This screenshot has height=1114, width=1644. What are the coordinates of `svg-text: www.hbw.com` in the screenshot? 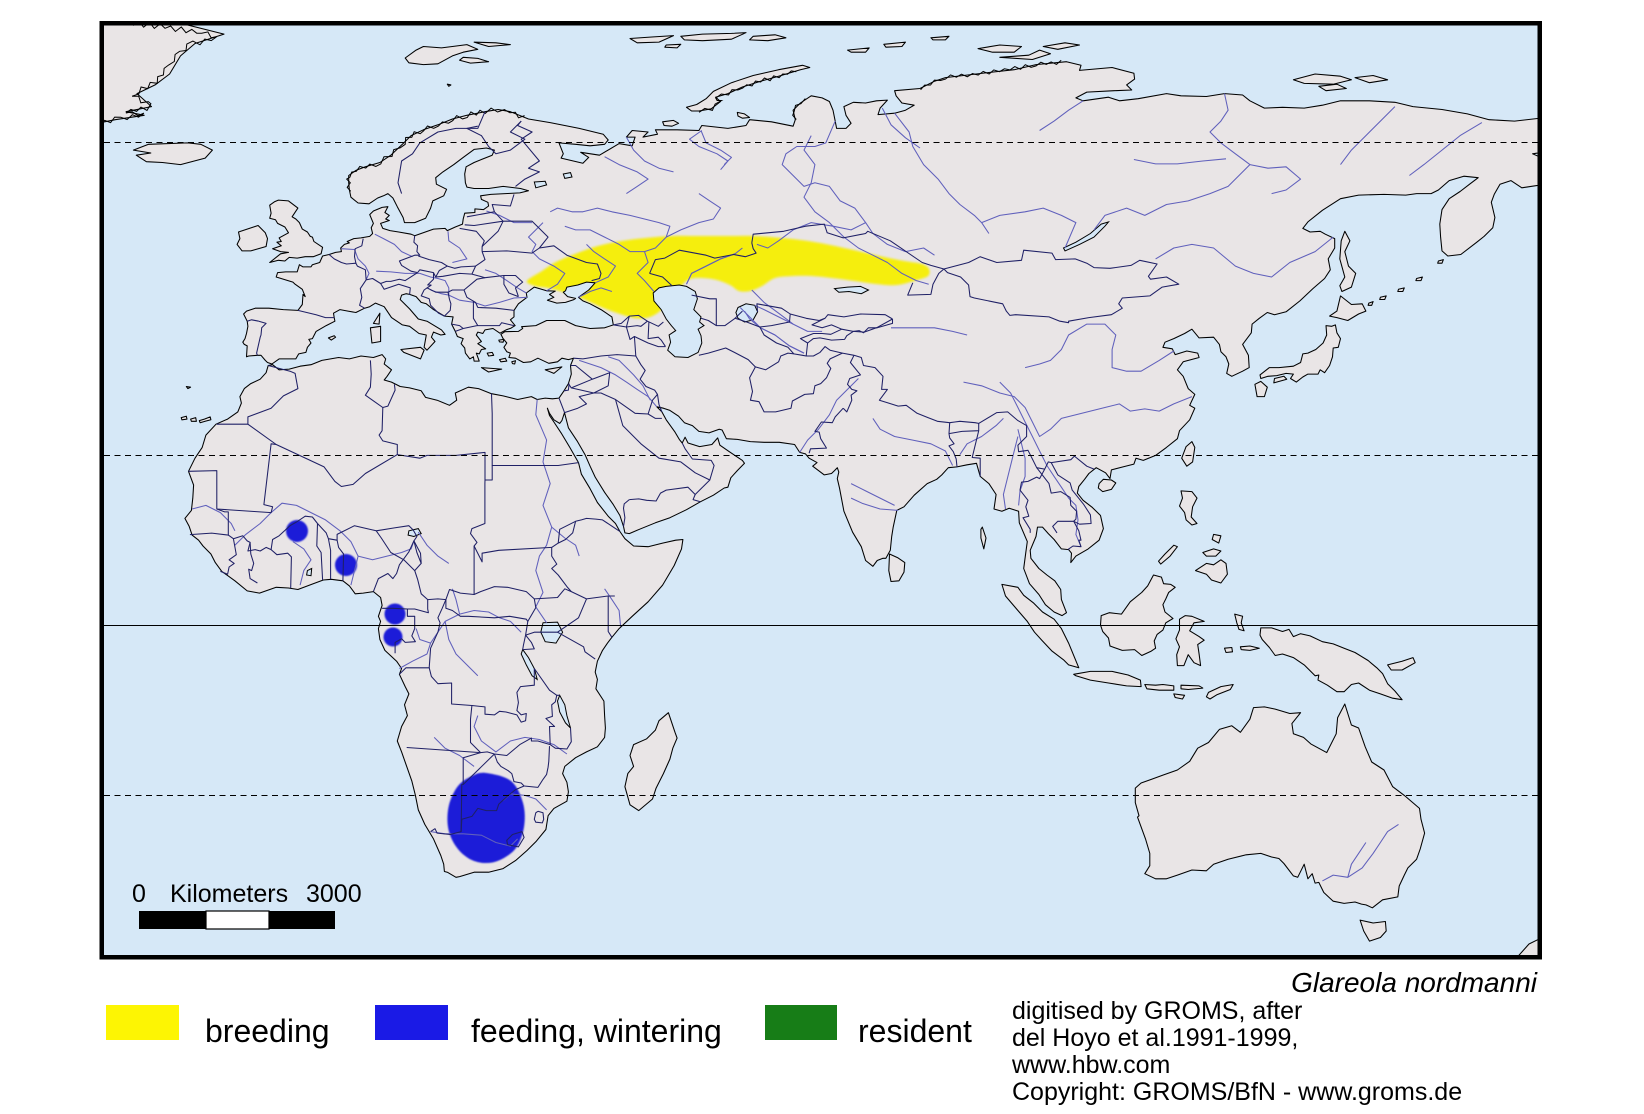 It's located at (1090, 1065).